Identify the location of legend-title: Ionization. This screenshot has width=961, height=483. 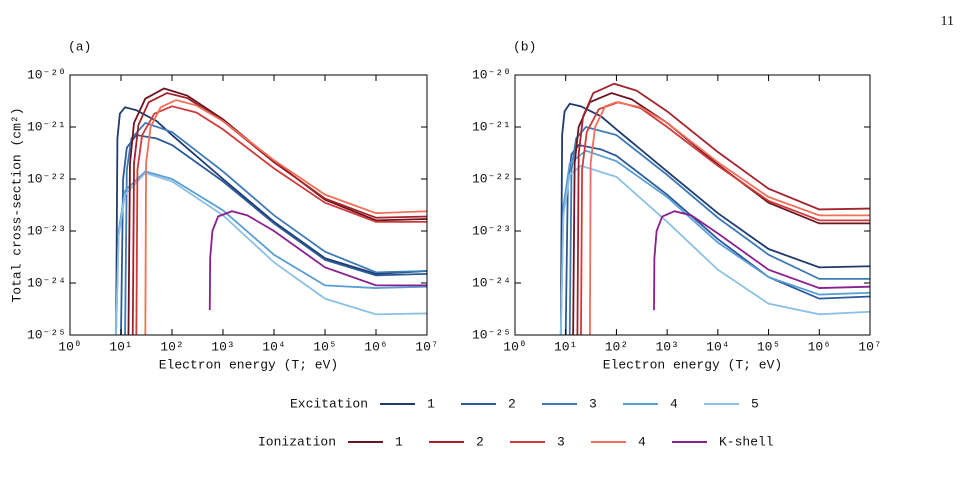
(297, 441).